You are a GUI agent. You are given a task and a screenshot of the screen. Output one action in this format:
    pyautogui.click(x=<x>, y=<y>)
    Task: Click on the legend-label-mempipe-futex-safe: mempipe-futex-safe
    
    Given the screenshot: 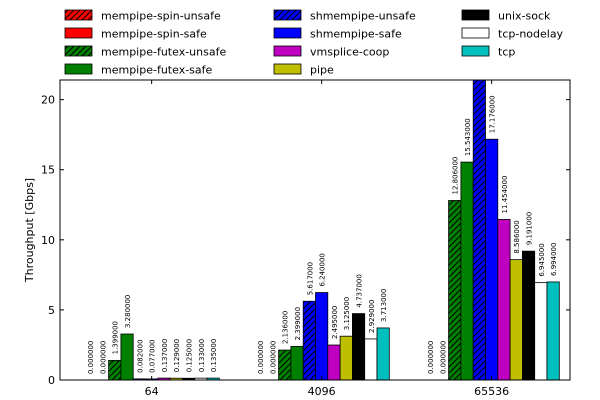 What is the action you would take?
    pyautogui.click(x=157, y=70)
    